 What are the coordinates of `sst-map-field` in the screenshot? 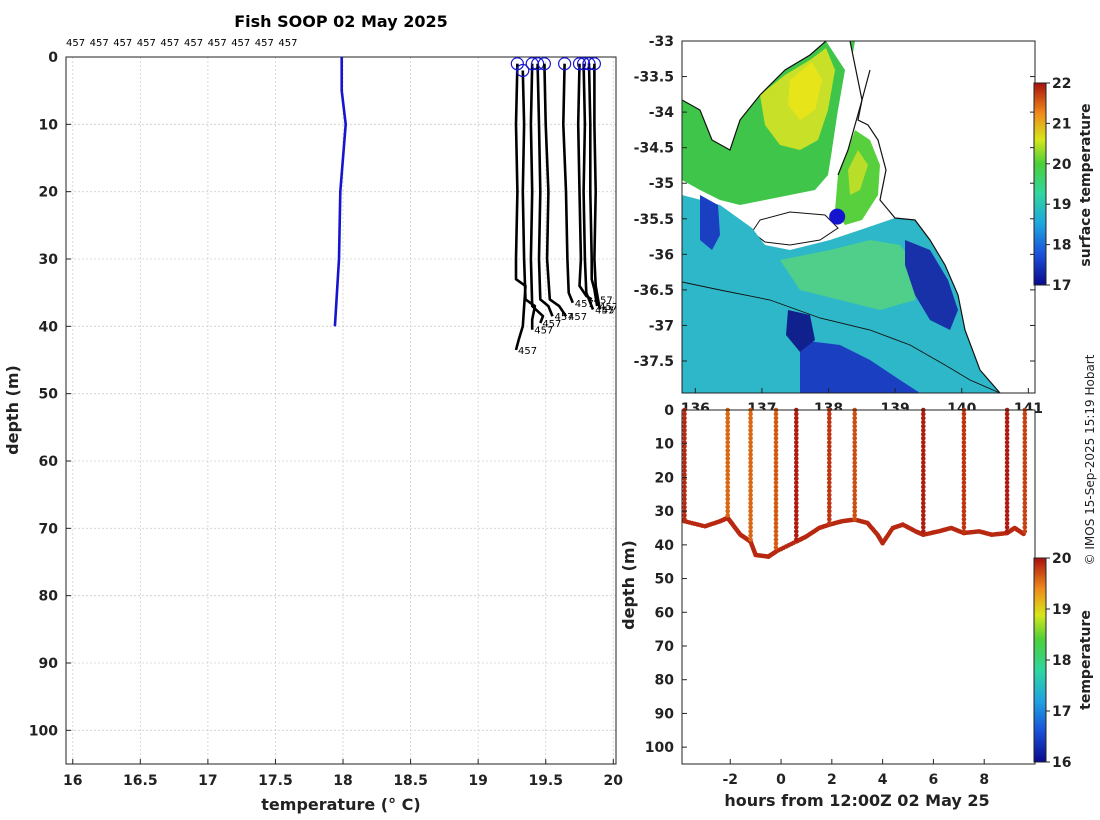 It's located at (858, 217).